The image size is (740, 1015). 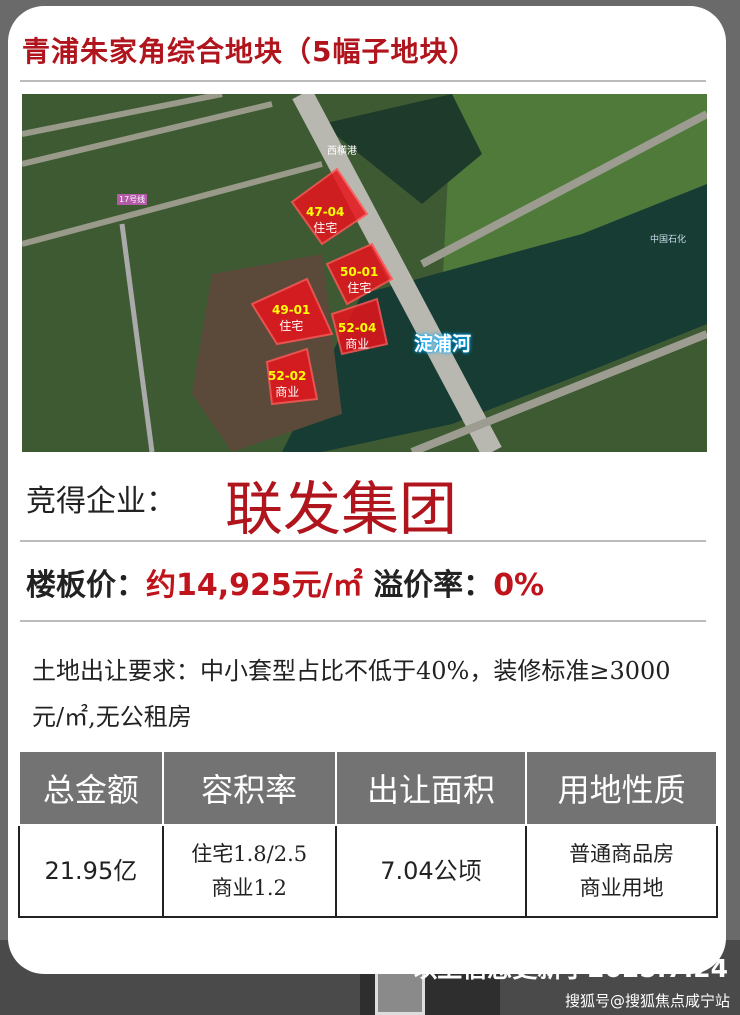 What do you see at coordinates (431, 788) in the screenshot?
I see `header-area: 出让面积` at bounding box center [431, 788].